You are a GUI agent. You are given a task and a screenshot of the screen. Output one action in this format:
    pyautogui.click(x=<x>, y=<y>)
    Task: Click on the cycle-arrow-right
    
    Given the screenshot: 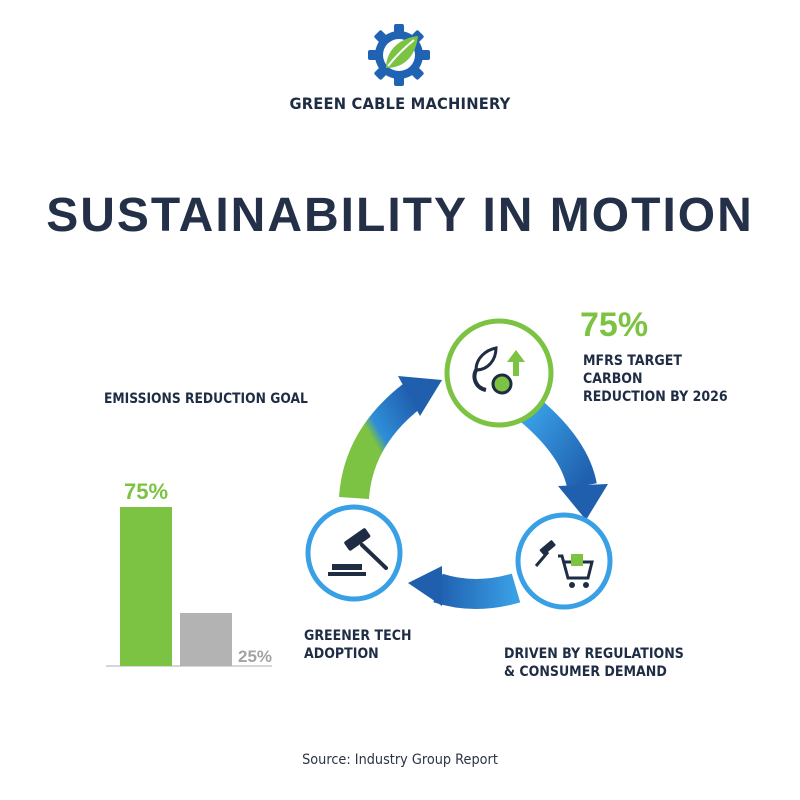 What is the action you would take?
    pyautogui.click(x=558, y=444)
    